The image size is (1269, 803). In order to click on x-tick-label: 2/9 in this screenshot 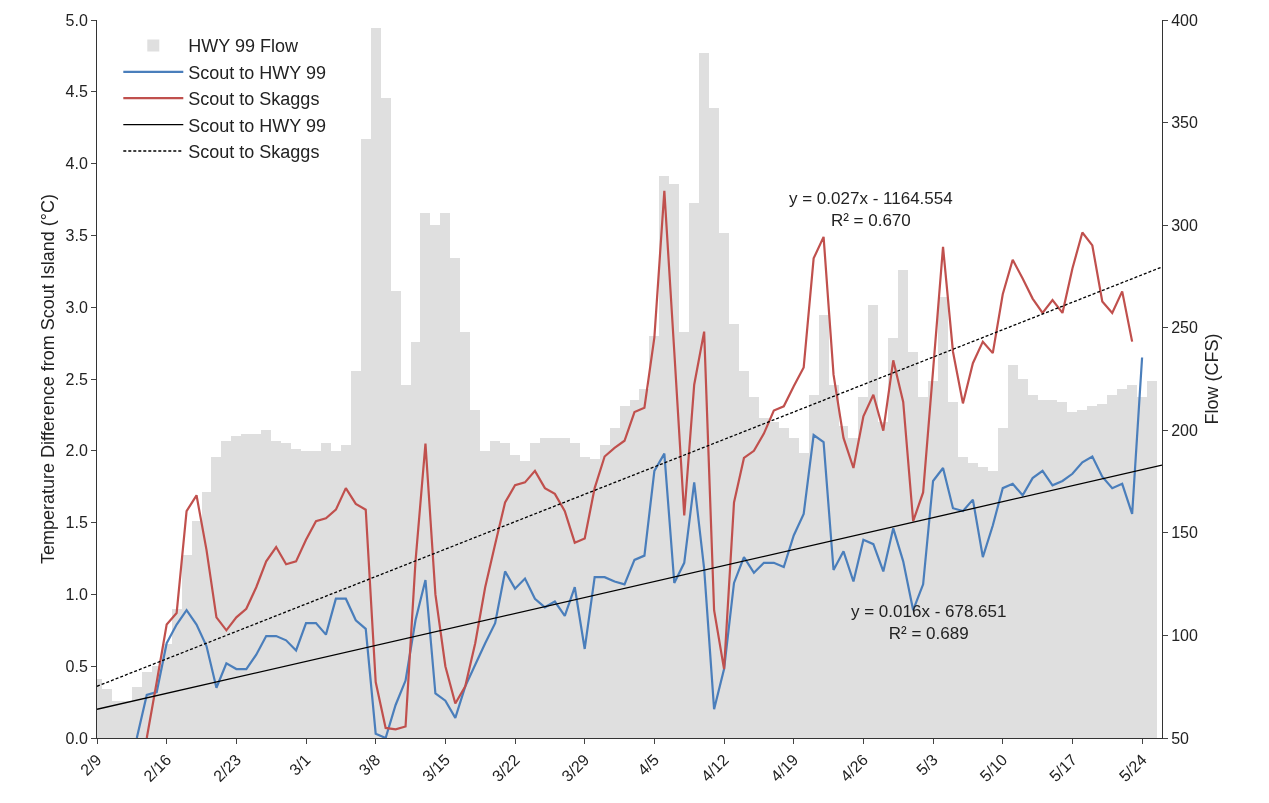, I will do `click(91, 764)`.